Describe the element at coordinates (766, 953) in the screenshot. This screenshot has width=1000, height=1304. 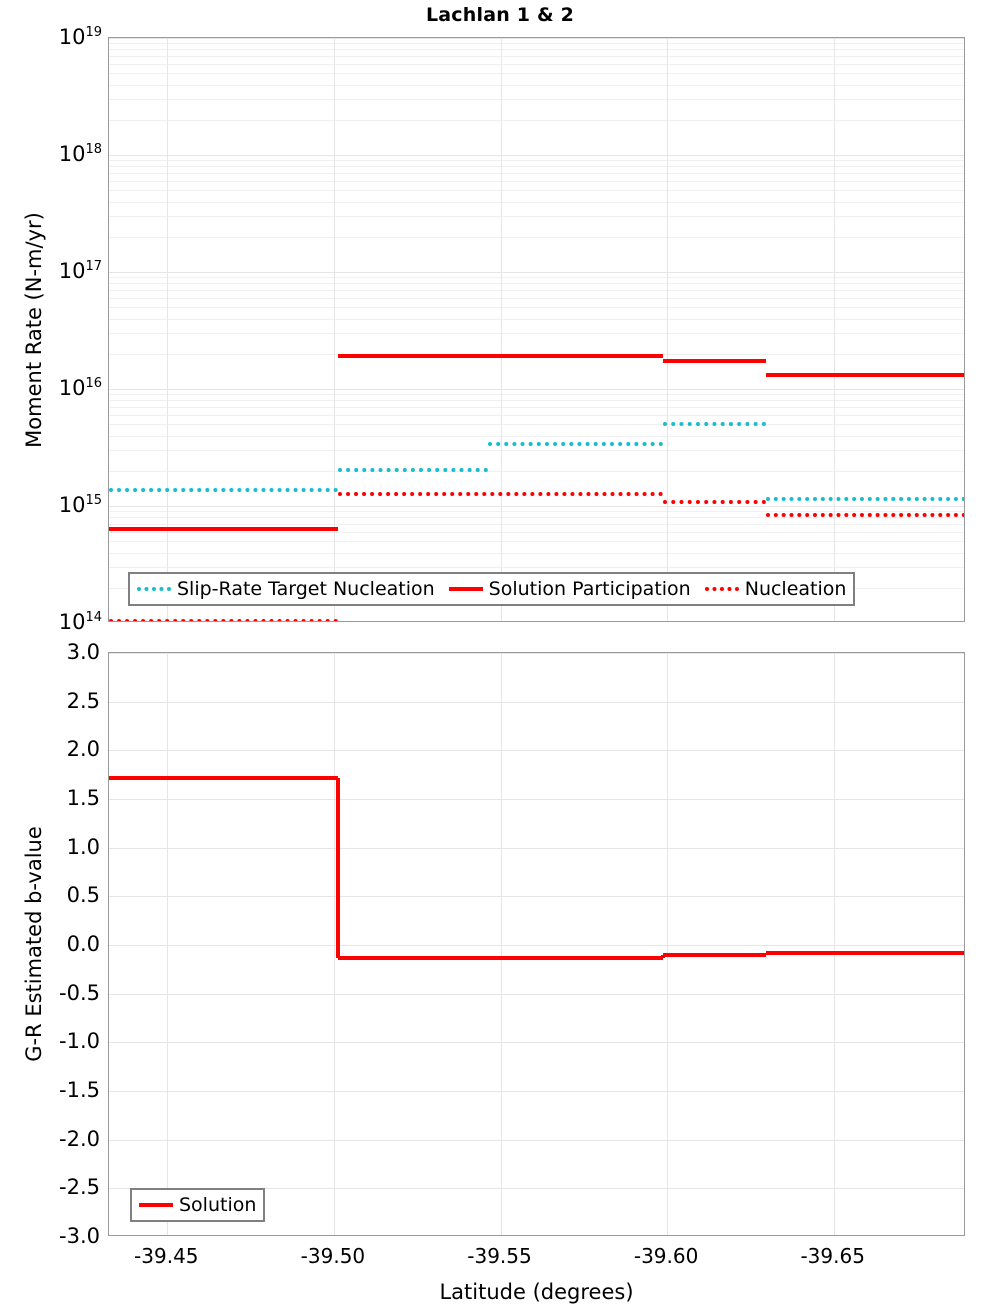
I see `series-step-riser` at that location.